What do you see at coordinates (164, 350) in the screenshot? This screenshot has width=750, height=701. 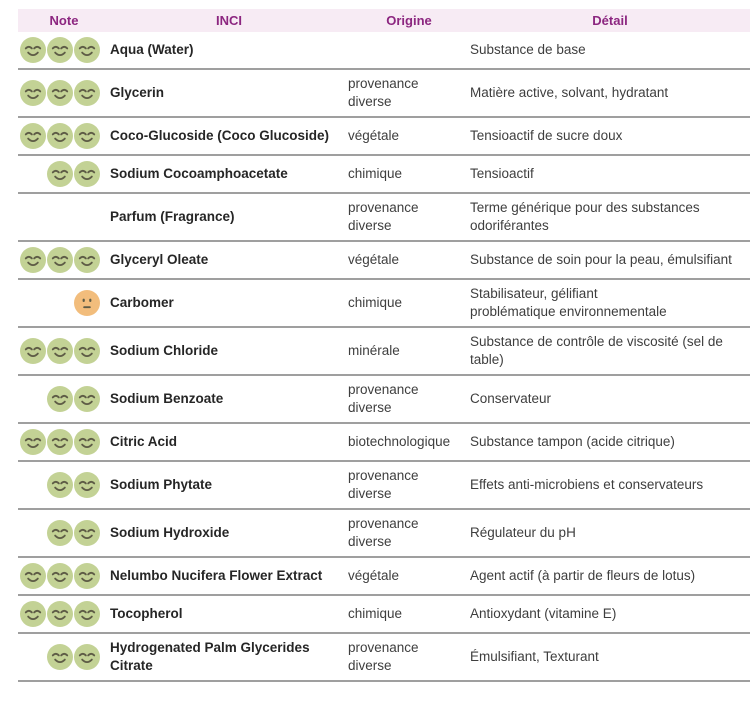 I see `inci-name: Sodium Chloride` at bounding box center [164, 350].